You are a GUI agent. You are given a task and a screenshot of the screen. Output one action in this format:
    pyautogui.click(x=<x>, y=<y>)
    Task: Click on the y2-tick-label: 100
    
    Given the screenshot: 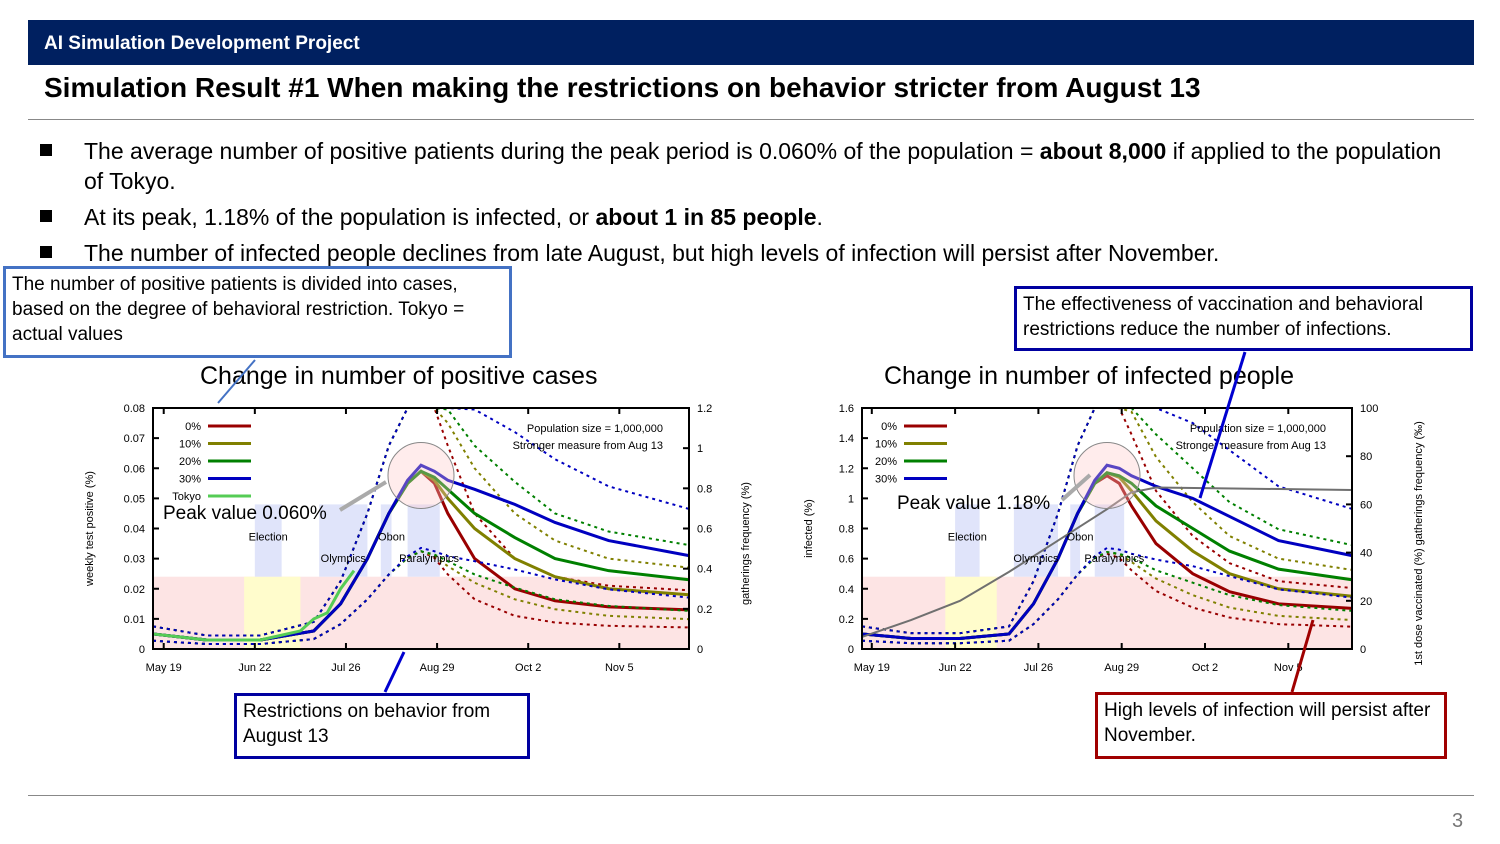 What is the action you would take?
    pyautogui.click(x=1369, y=409)
    